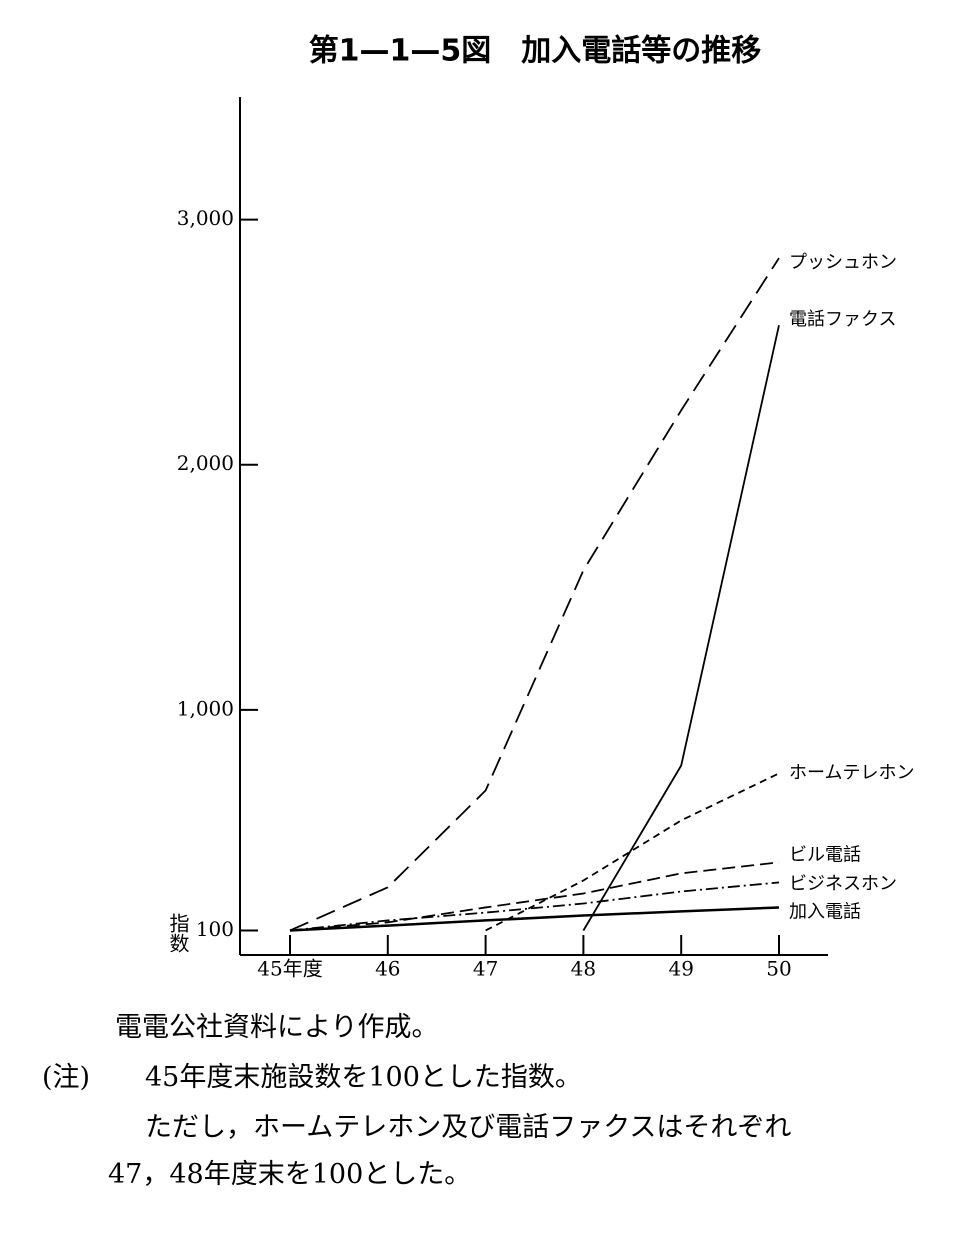 The image size is (959, 1233). I want to click on x-tick-label: 47, so click(485, 969).